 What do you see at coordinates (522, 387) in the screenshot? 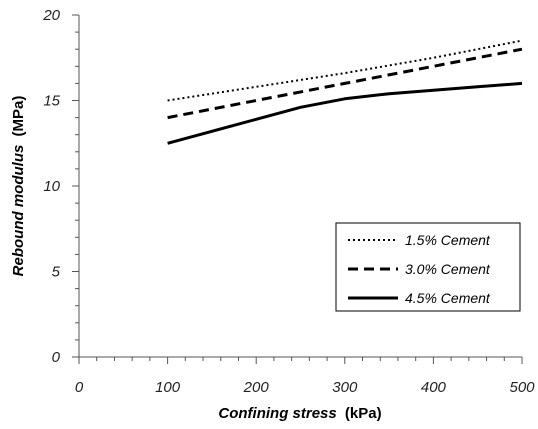
I see `x-tick-label: 500` at bounding box center [522, 387].